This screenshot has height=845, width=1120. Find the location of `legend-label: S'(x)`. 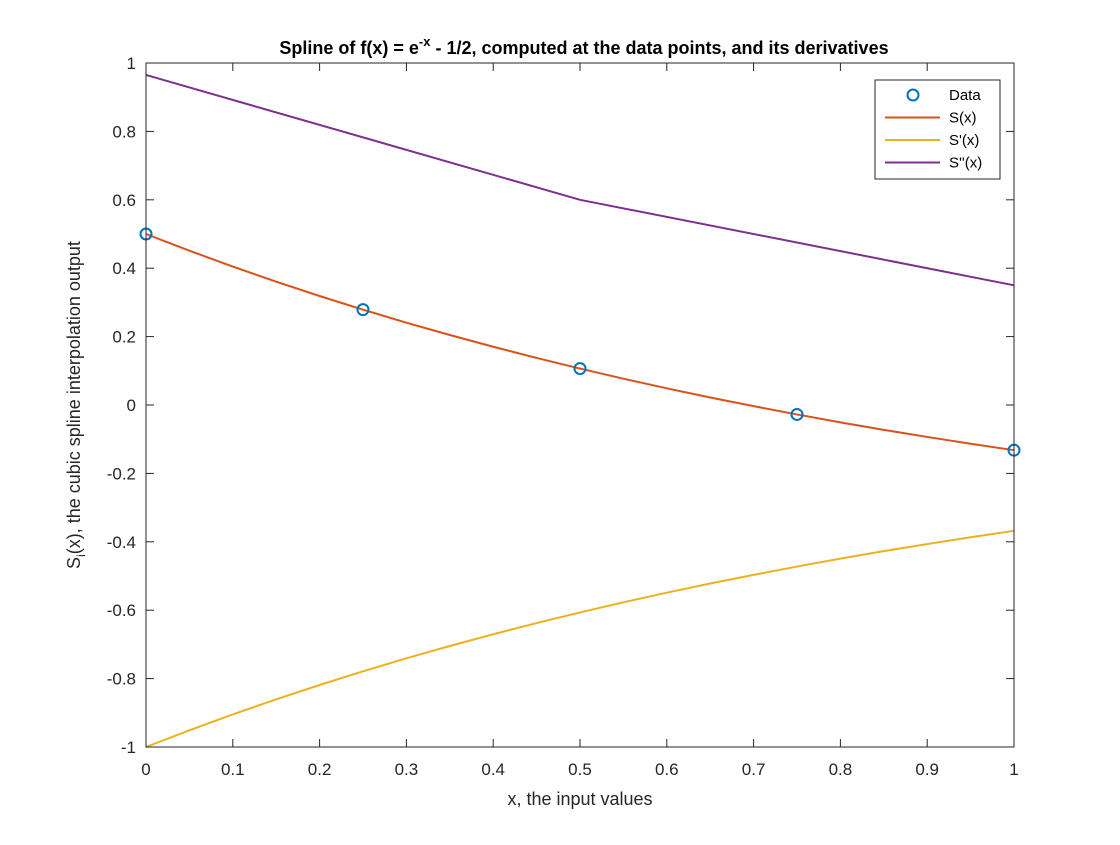

legend-label: S'(x) is located at coordinates (964, 140).